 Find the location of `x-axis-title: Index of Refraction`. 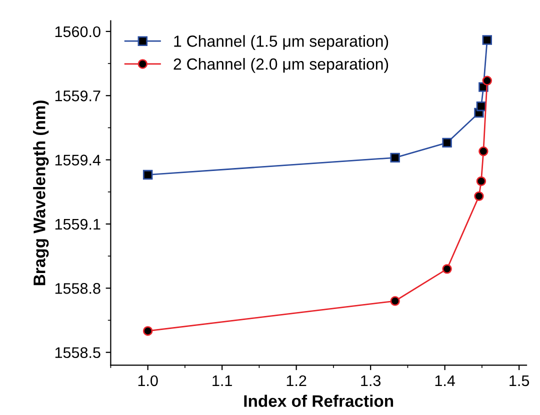

x-axis-title: Index of Refraction is located at coordinates (319, 400).